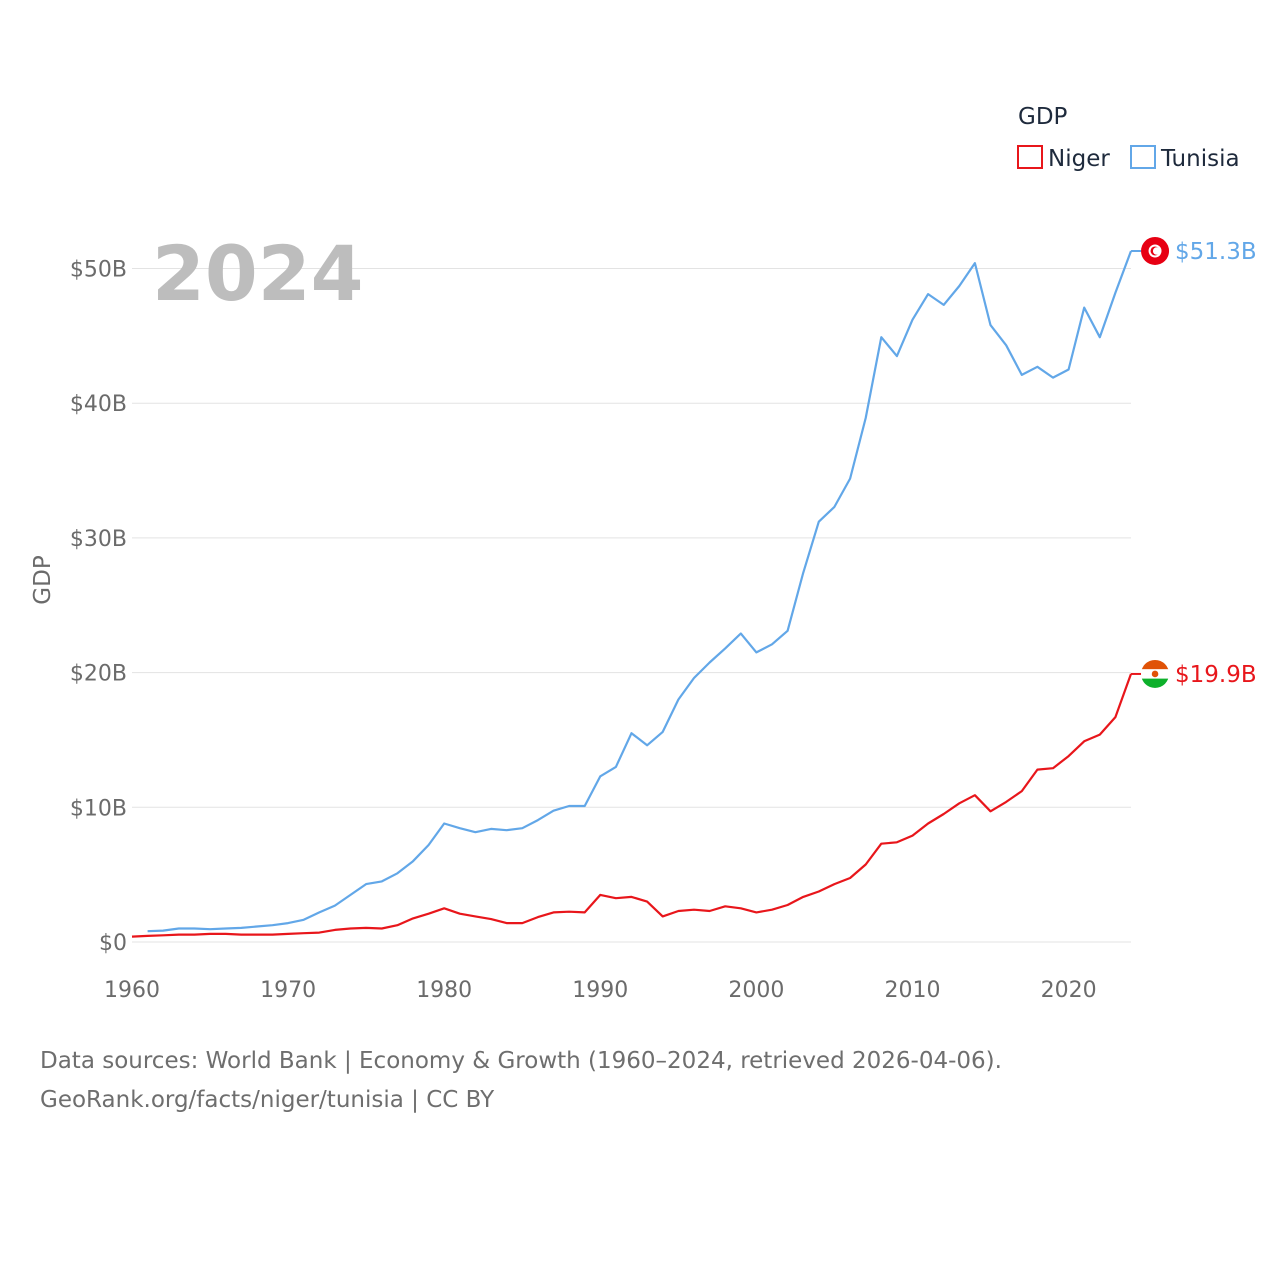 The image size is (1280, 1280). I want to click on y-tick-label: $40B, so click(98, 404).